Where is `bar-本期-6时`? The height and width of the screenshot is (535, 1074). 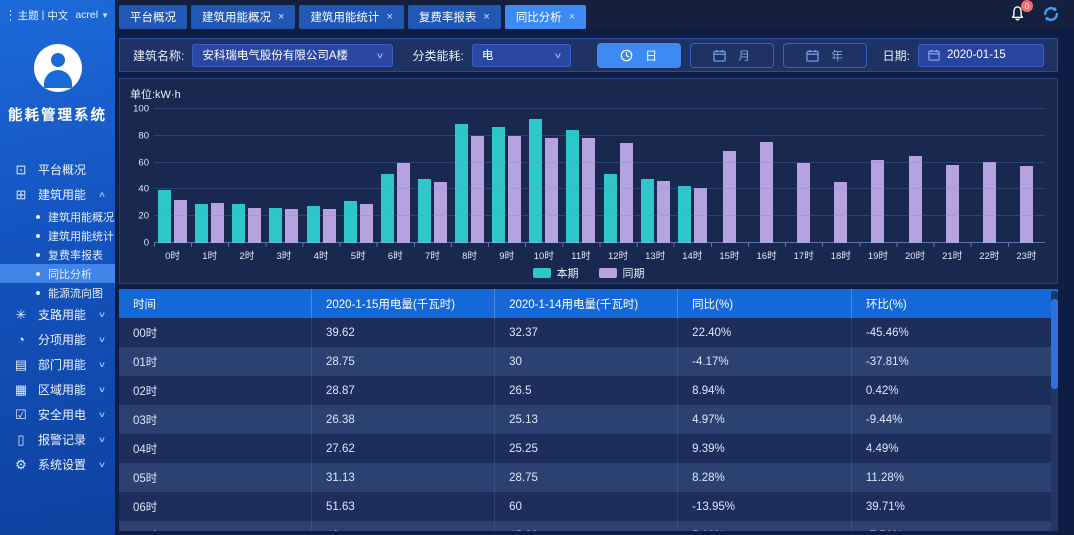
bar-本期-6时 is located at coordinates (387, 208).